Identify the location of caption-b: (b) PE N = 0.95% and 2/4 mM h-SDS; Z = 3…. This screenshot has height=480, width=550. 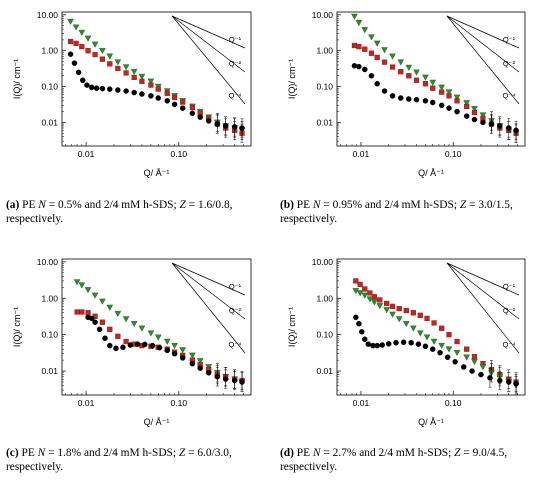
(414, 212).